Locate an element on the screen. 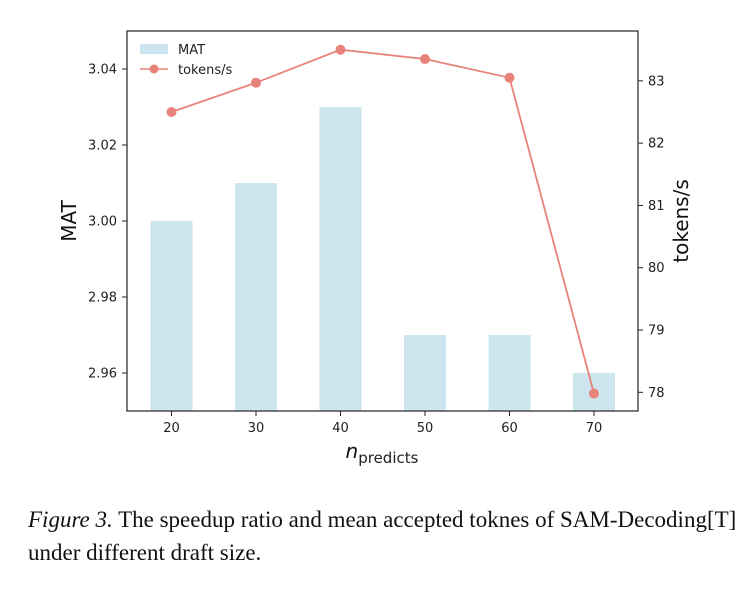  y-tick-label-left: 2.98 is located at coordinates (102, 298).